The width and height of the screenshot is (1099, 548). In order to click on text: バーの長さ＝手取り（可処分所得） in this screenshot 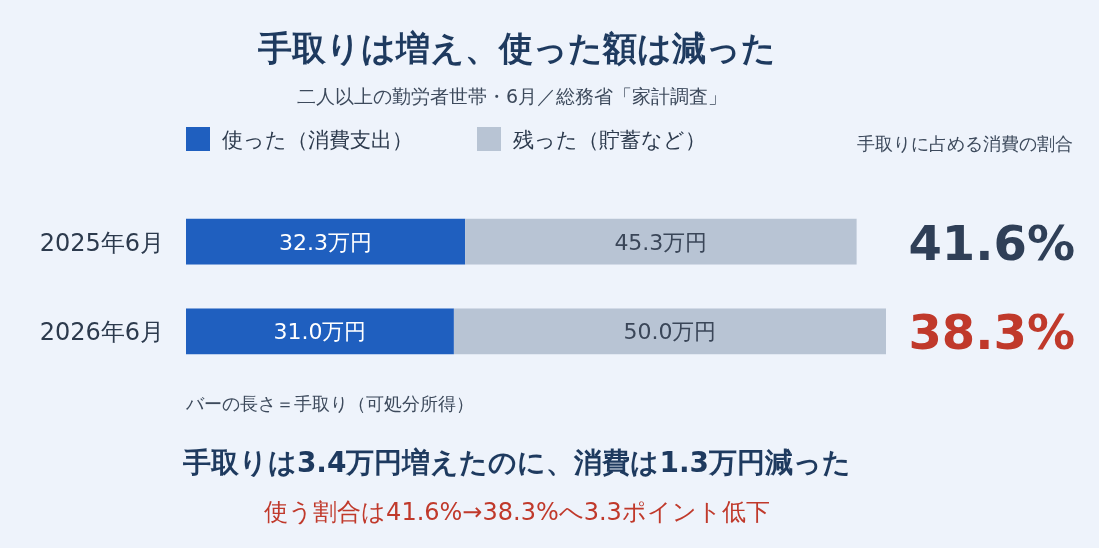, I will do `click(329, 403)`.